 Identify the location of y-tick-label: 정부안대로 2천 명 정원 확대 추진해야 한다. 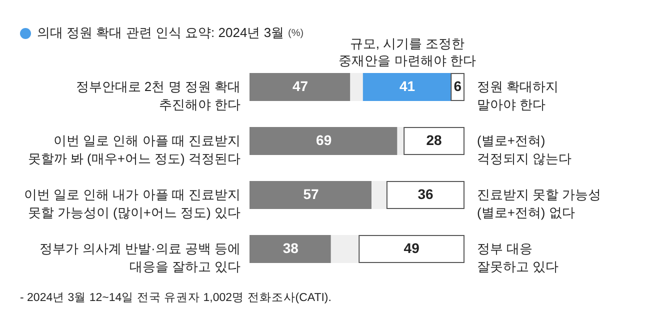
(158, 95).